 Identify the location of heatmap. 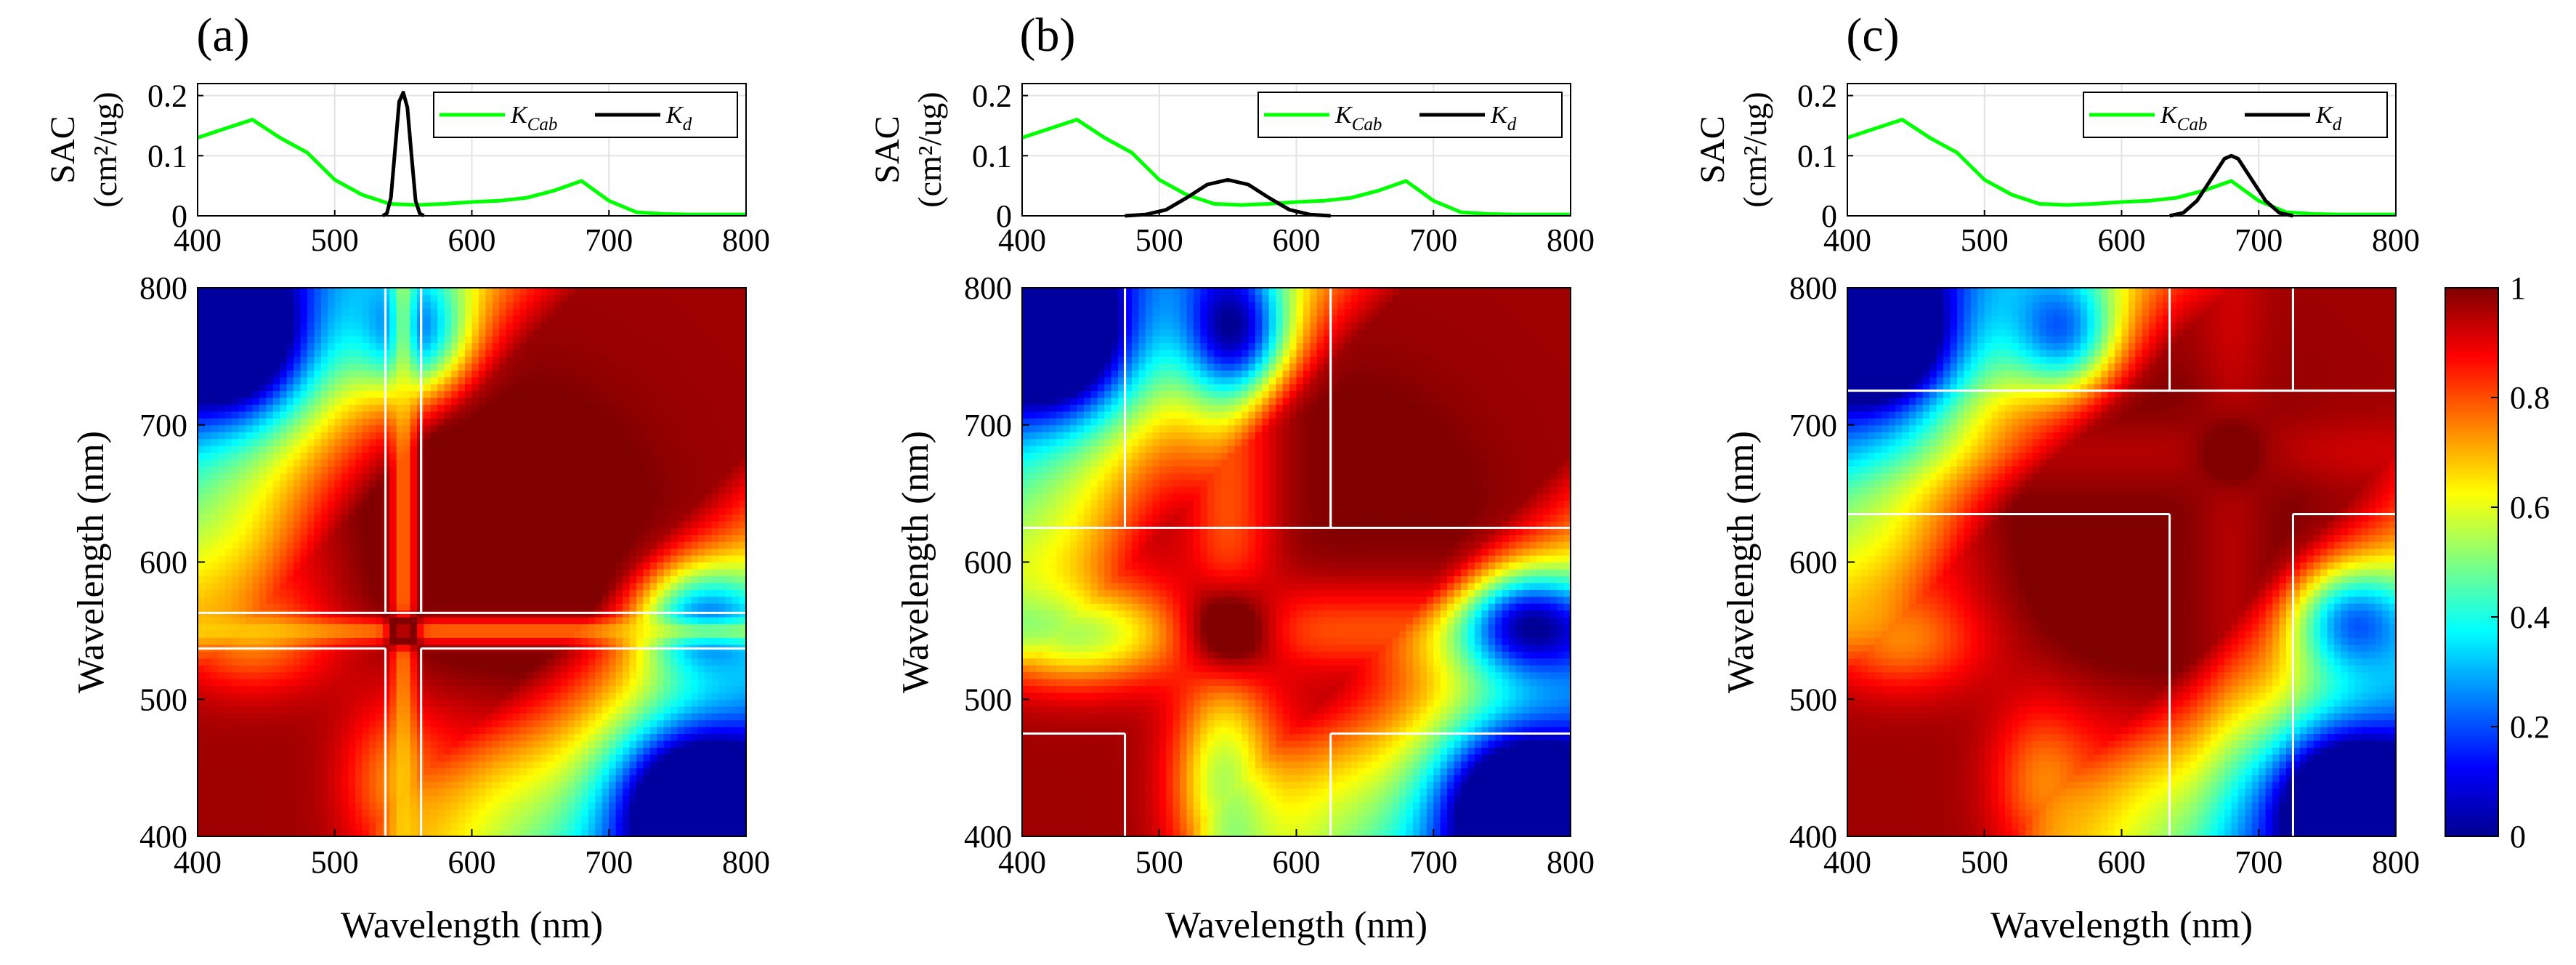
(472, 562).